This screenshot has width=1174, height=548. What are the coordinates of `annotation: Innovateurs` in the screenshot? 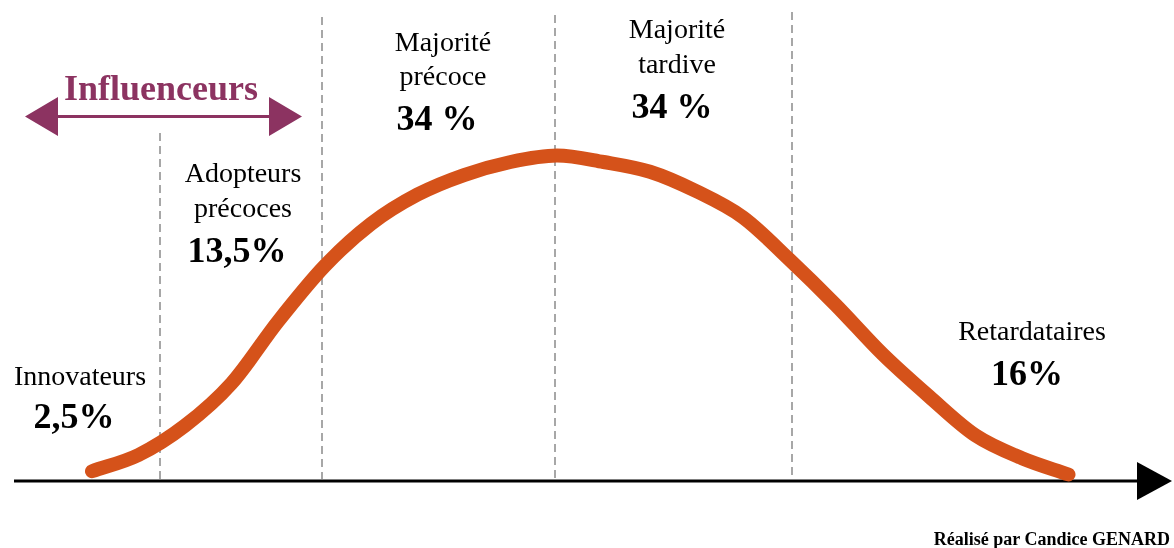 It's located at (80, 375).